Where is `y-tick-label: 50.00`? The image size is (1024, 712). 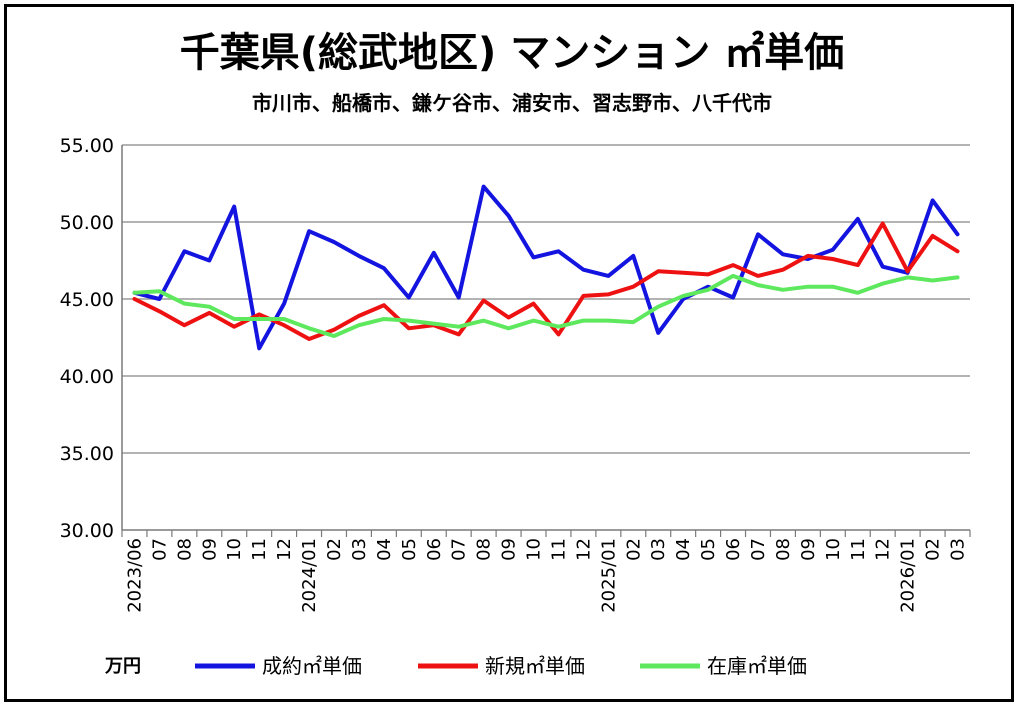
y-tick-label: 50.00 is located at coordinates (87, 223).